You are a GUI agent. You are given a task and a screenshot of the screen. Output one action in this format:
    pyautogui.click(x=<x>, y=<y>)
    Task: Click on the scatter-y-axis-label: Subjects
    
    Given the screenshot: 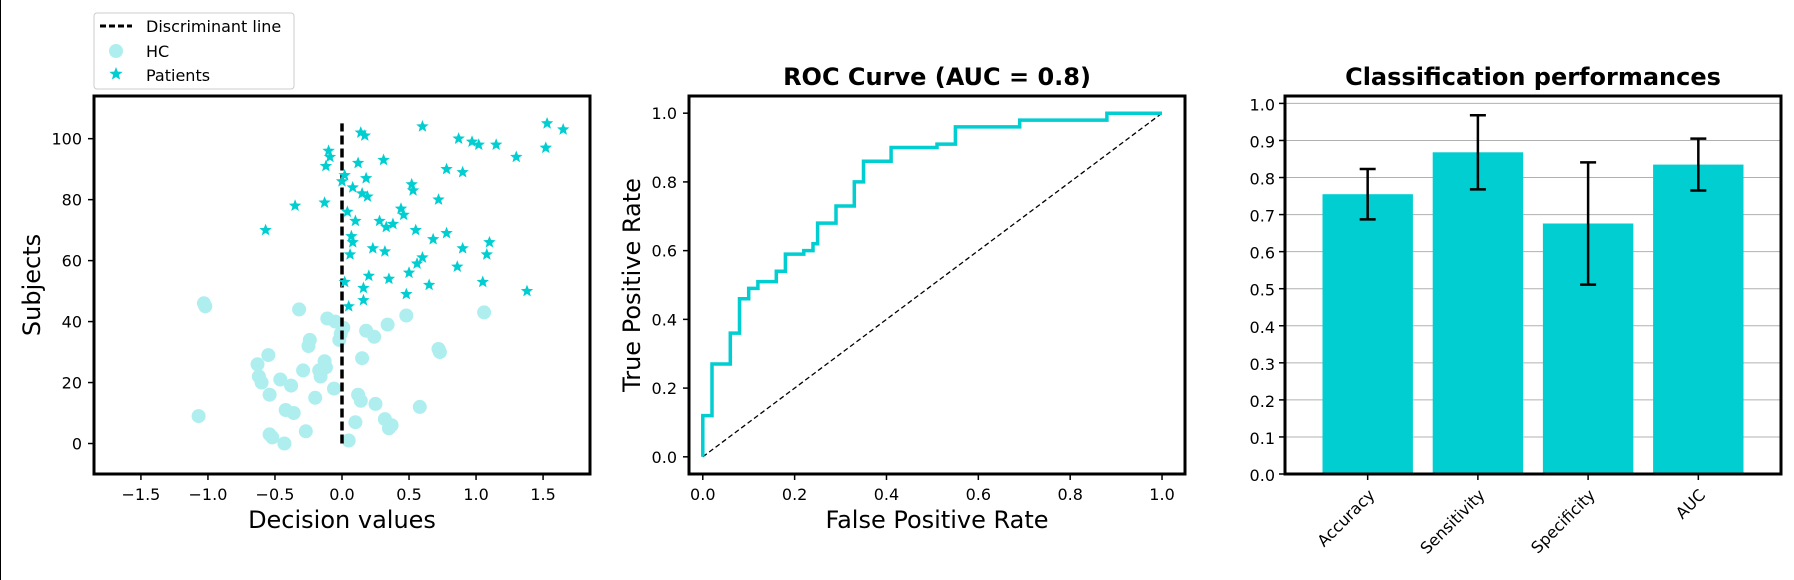 What is the action you would take?
    pyautogui.click(x=32, y=285)
    